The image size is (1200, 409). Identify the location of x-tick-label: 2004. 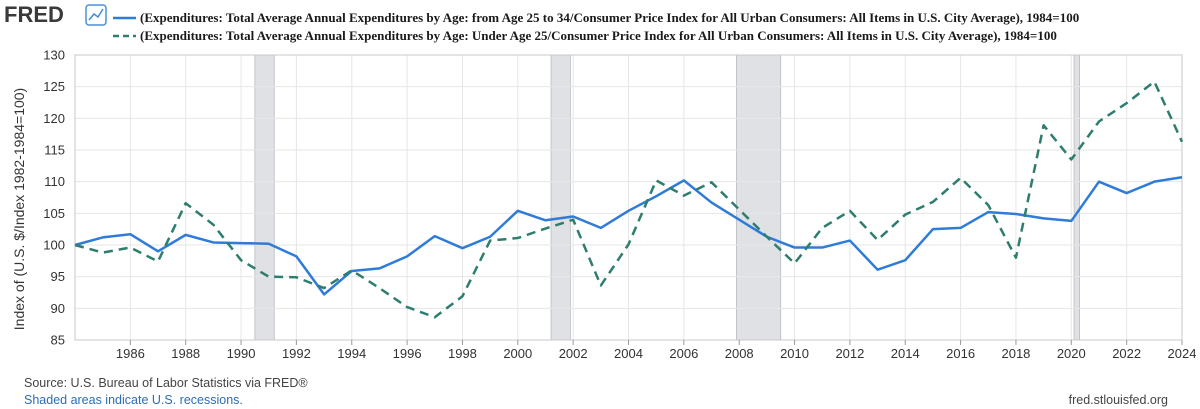
(628, 353).